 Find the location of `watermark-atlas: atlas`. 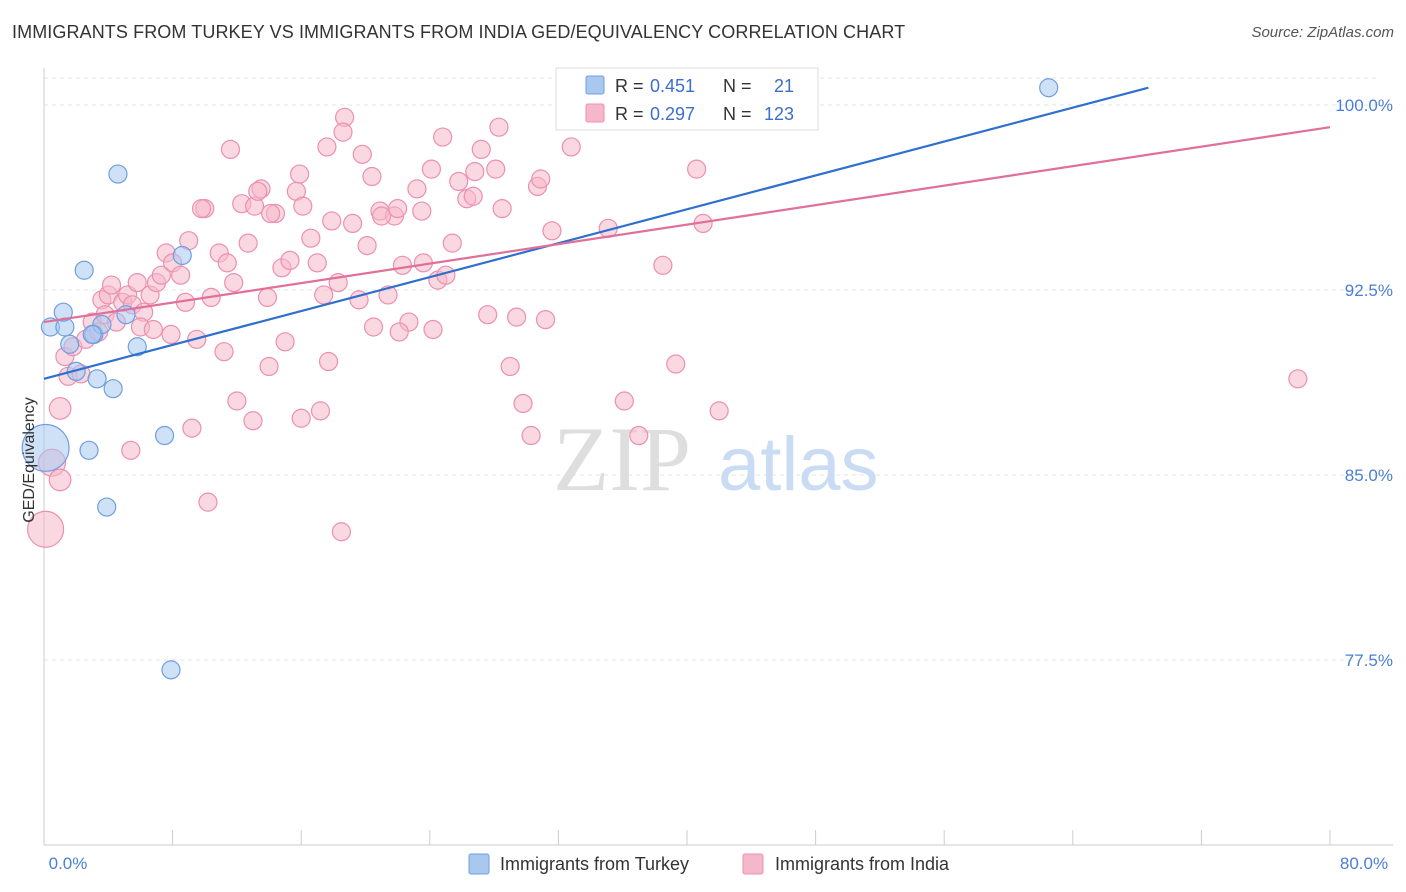

watermark-atlas: atlas is located at coordinates (798, 464).